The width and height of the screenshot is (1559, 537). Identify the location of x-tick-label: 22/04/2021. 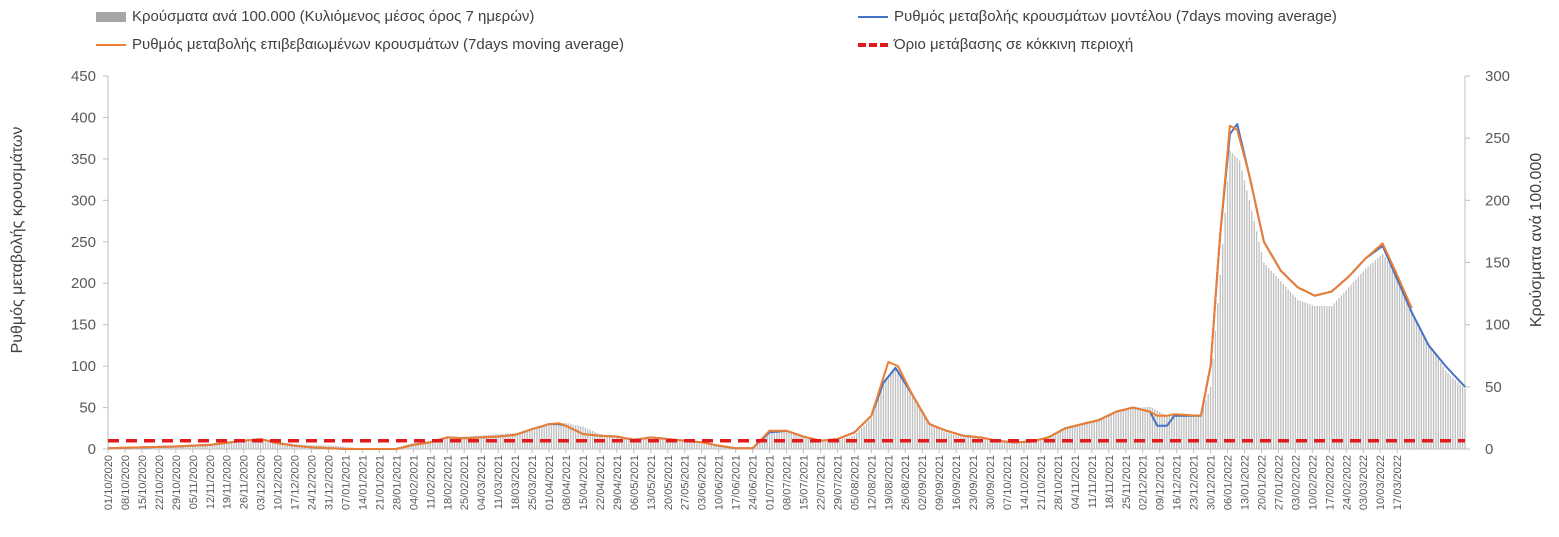
(601, 482).